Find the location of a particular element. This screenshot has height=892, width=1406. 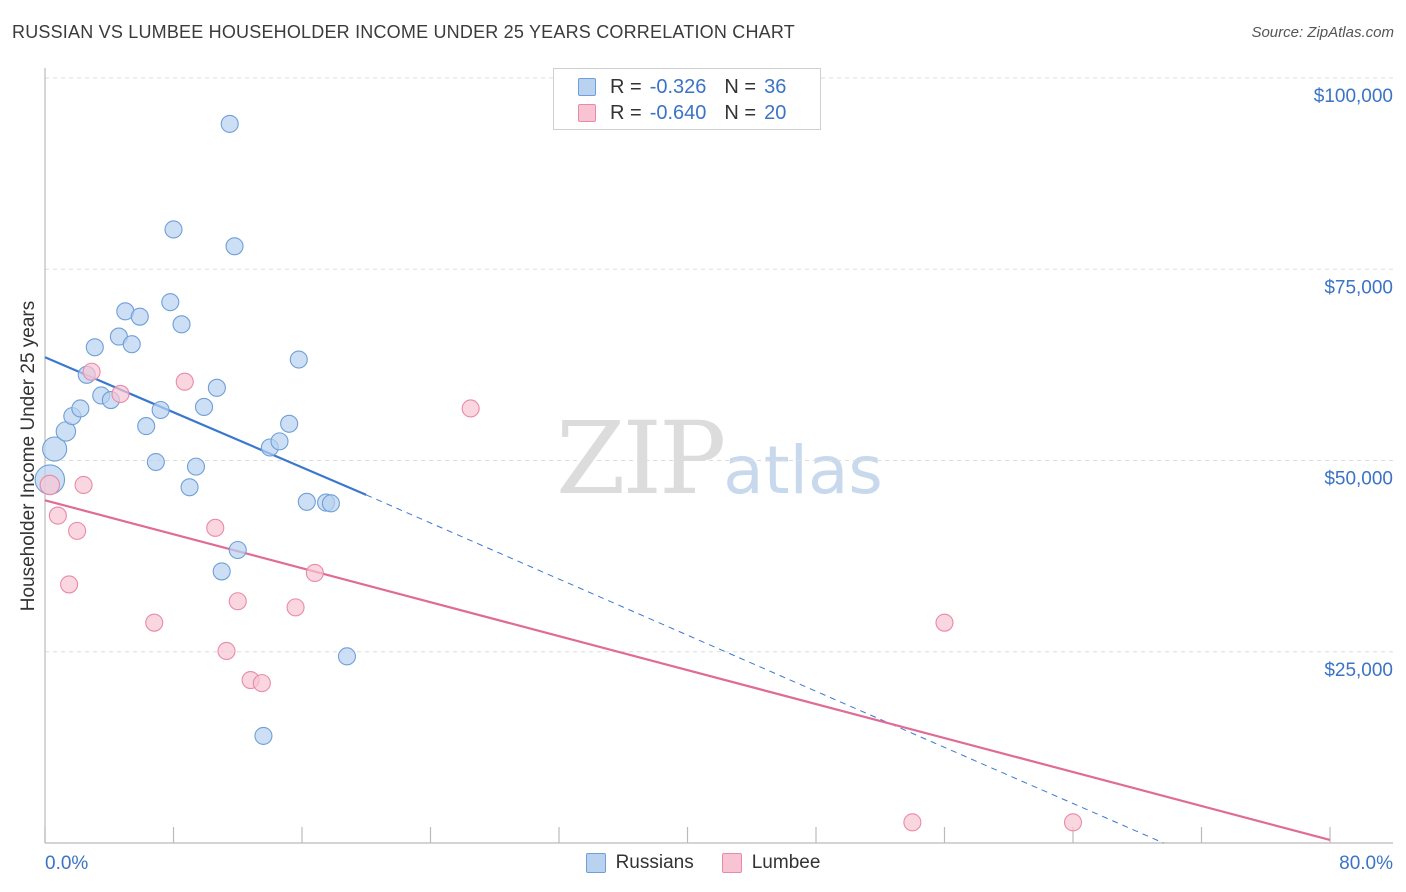

legend-row-lumbee: R = -0.640 N = 20 is located at coordinates (682, 113).